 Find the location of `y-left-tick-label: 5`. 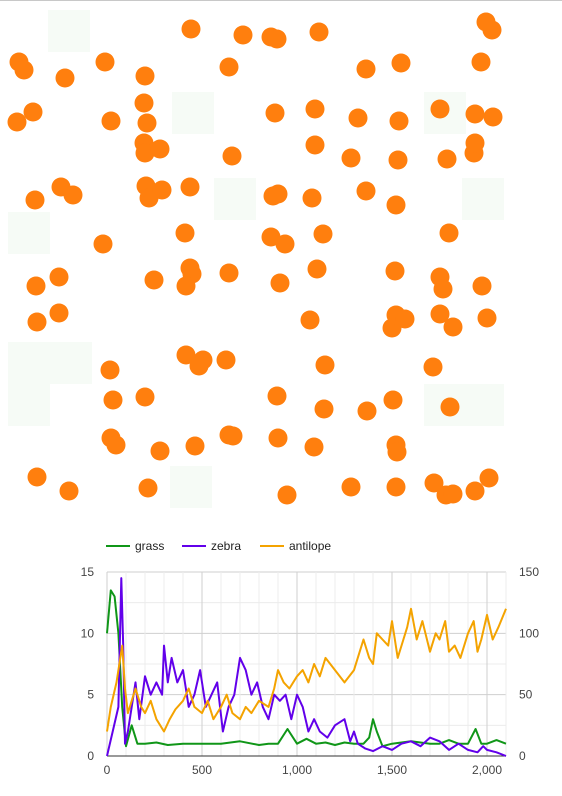

y-left-tick-label: 5 is located at coordinates (90, 695).